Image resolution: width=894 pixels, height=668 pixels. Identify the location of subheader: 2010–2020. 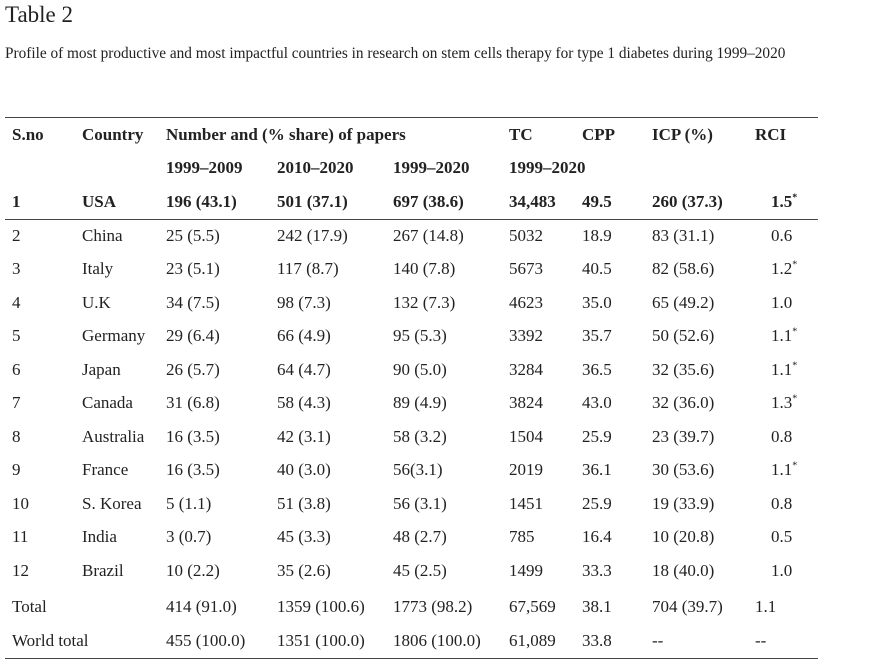
(315, 167).